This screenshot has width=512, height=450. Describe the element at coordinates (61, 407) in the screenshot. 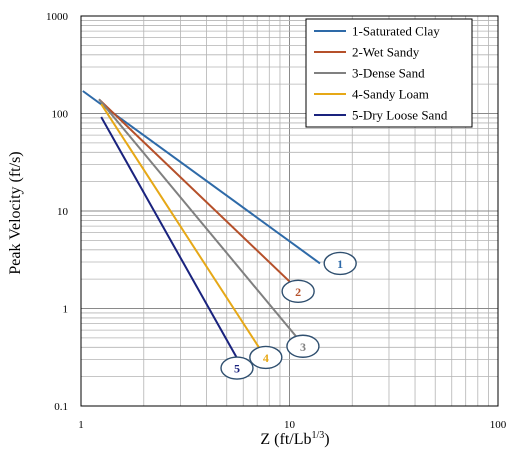

I see `y-tick-label: 0.1` at that location.